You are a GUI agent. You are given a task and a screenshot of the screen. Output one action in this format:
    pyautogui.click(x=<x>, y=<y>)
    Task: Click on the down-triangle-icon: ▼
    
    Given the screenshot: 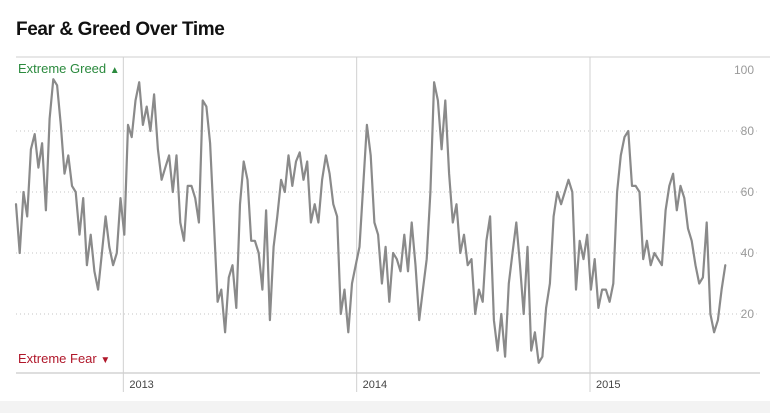 What is the action you would take?
    pyautogui.click(x=105, y=360)
    